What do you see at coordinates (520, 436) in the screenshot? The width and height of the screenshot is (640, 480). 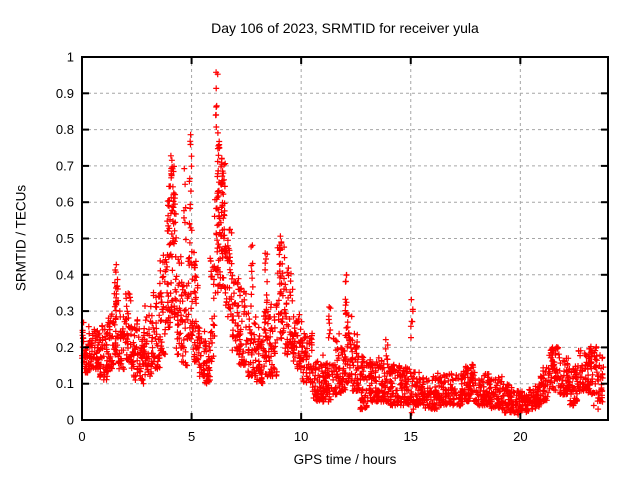 I see `x-tick-label: 20` at bounding box center [520, 436].